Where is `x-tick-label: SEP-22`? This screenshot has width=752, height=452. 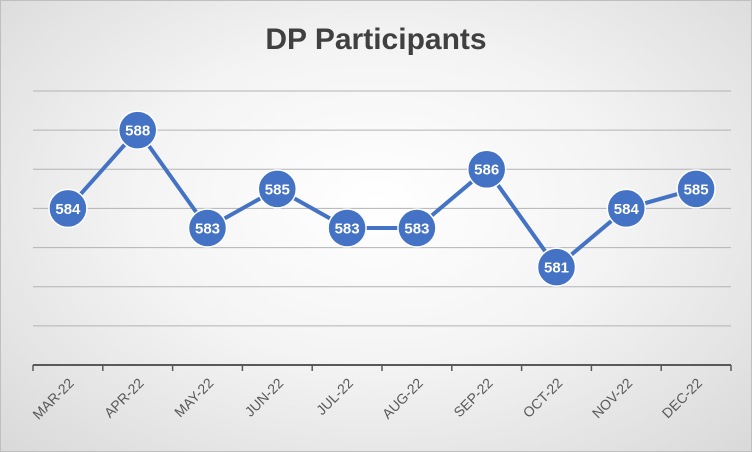
x-tick-label: SEP-22 is located at coordinates (473, 398).